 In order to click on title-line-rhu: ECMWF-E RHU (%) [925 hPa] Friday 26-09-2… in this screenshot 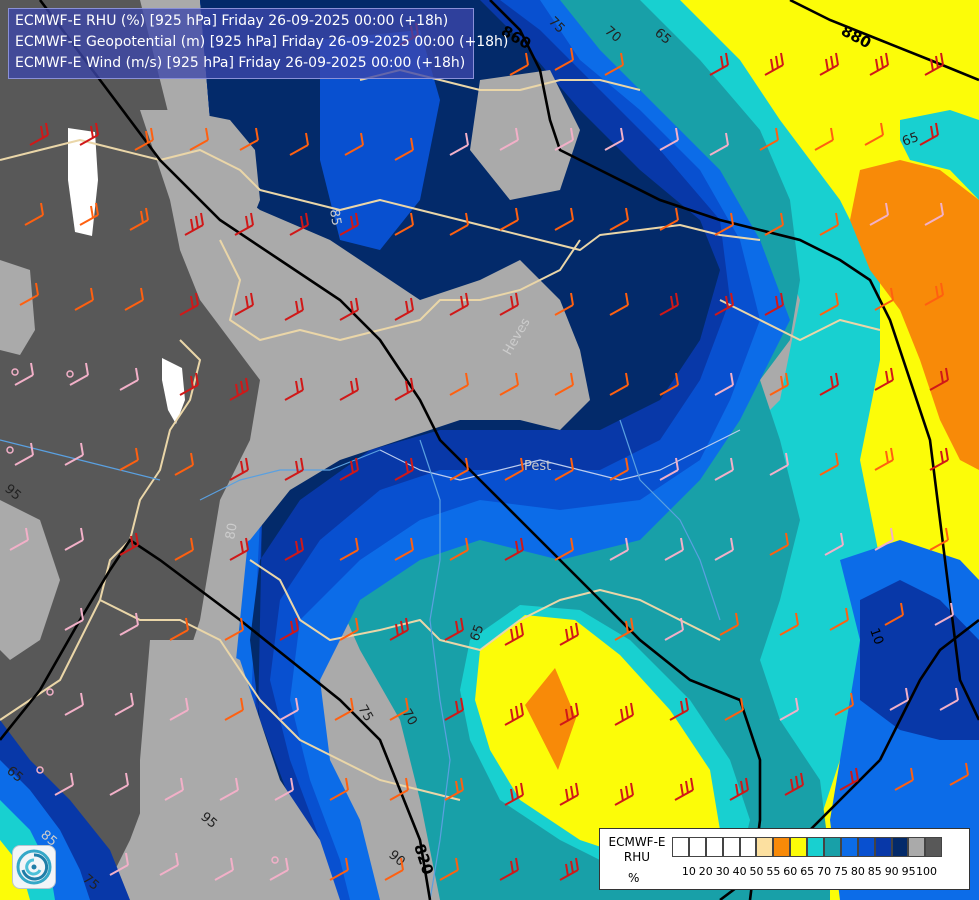, I will do `click(232, 21)`.